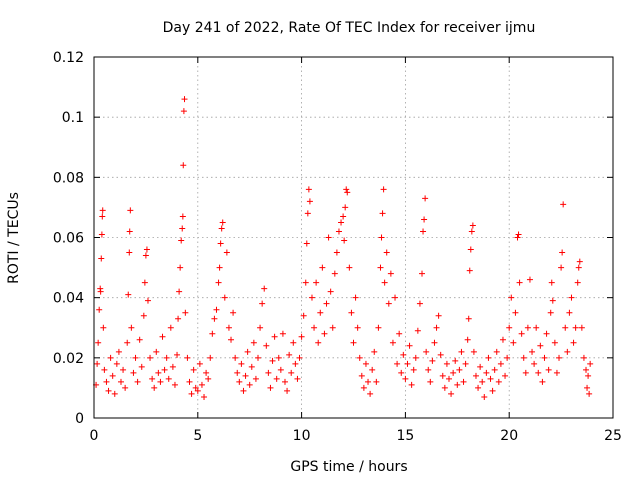 Image resolution: width=640 pixels, height=480 pixels. Describe the element at coordinates (68, 239) in the screenshot. I see `y-tick-label: 0.06` at that location.